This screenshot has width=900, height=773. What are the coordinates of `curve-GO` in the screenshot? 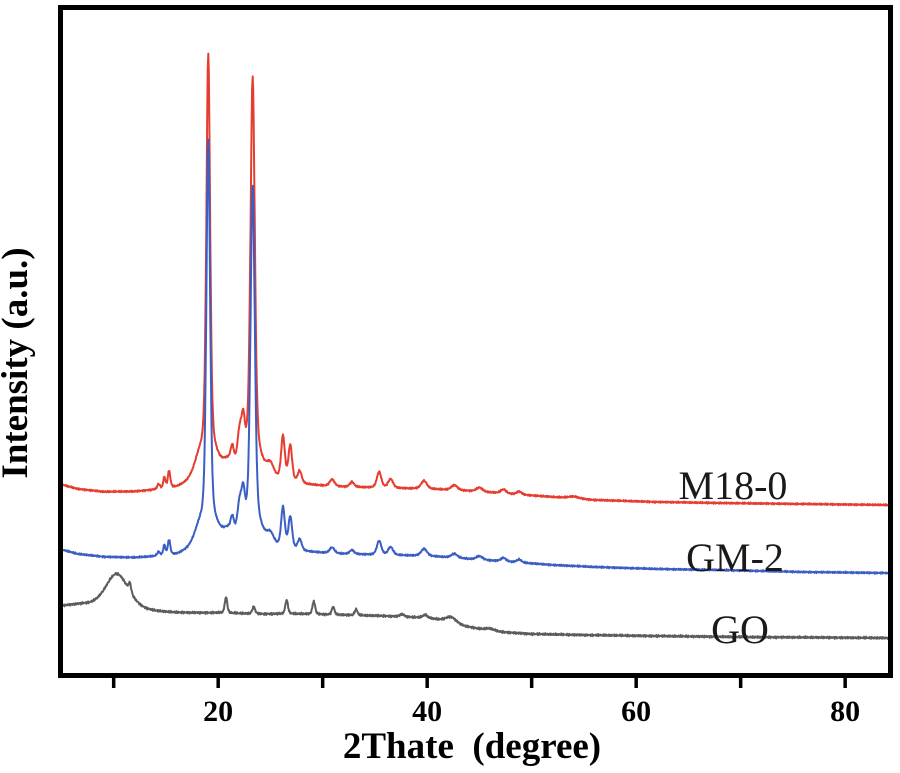 It's located at (475, 605).